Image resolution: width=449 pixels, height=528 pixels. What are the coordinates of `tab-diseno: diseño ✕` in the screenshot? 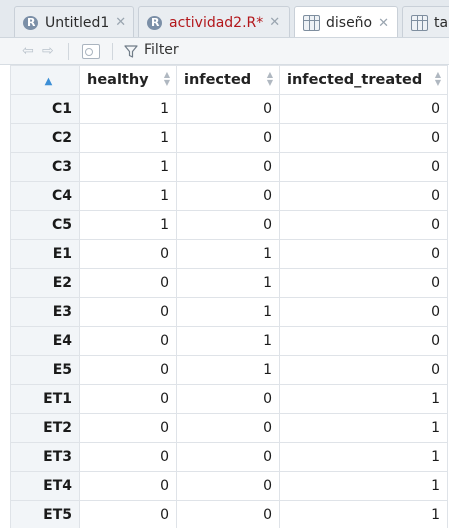 It's located at (346, 21).